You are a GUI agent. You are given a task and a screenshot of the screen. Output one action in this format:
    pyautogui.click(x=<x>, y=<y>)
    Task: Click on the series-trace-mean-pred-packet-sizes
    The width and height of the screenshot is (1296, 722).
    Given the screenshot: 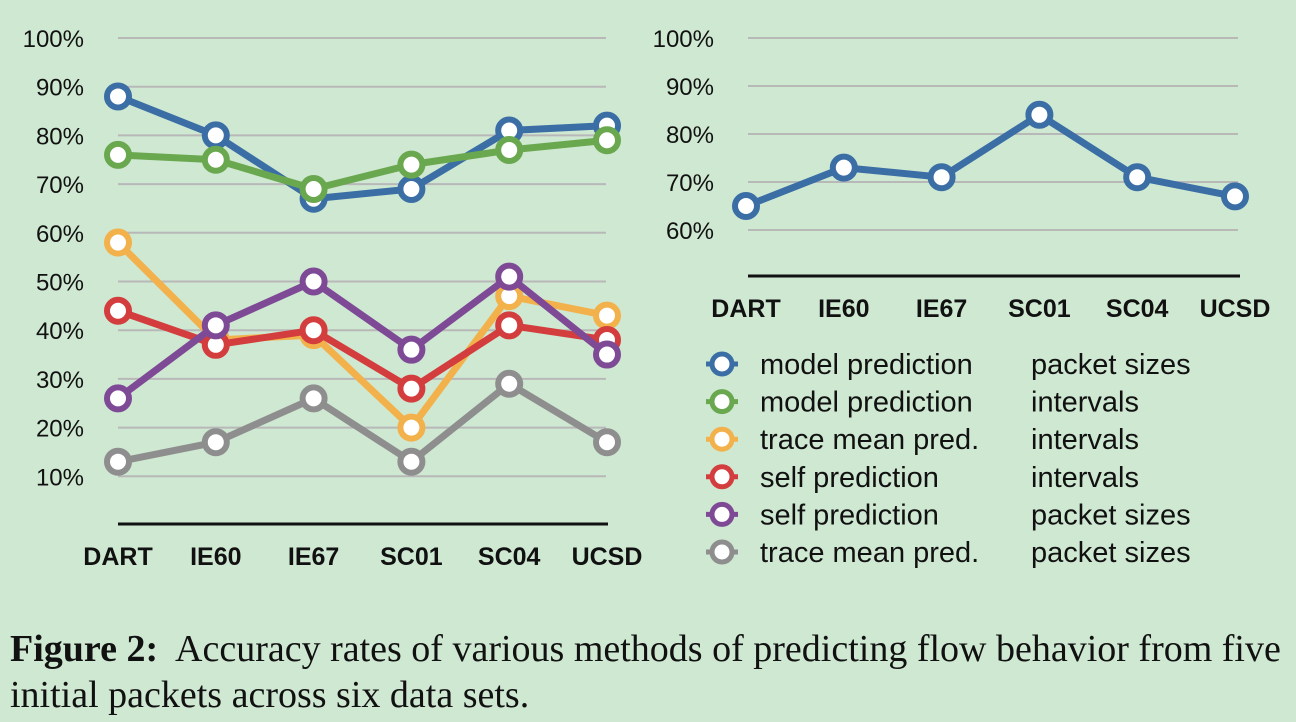 What is the action you would take?
    pyautogui.click(x=362, y=422)
    